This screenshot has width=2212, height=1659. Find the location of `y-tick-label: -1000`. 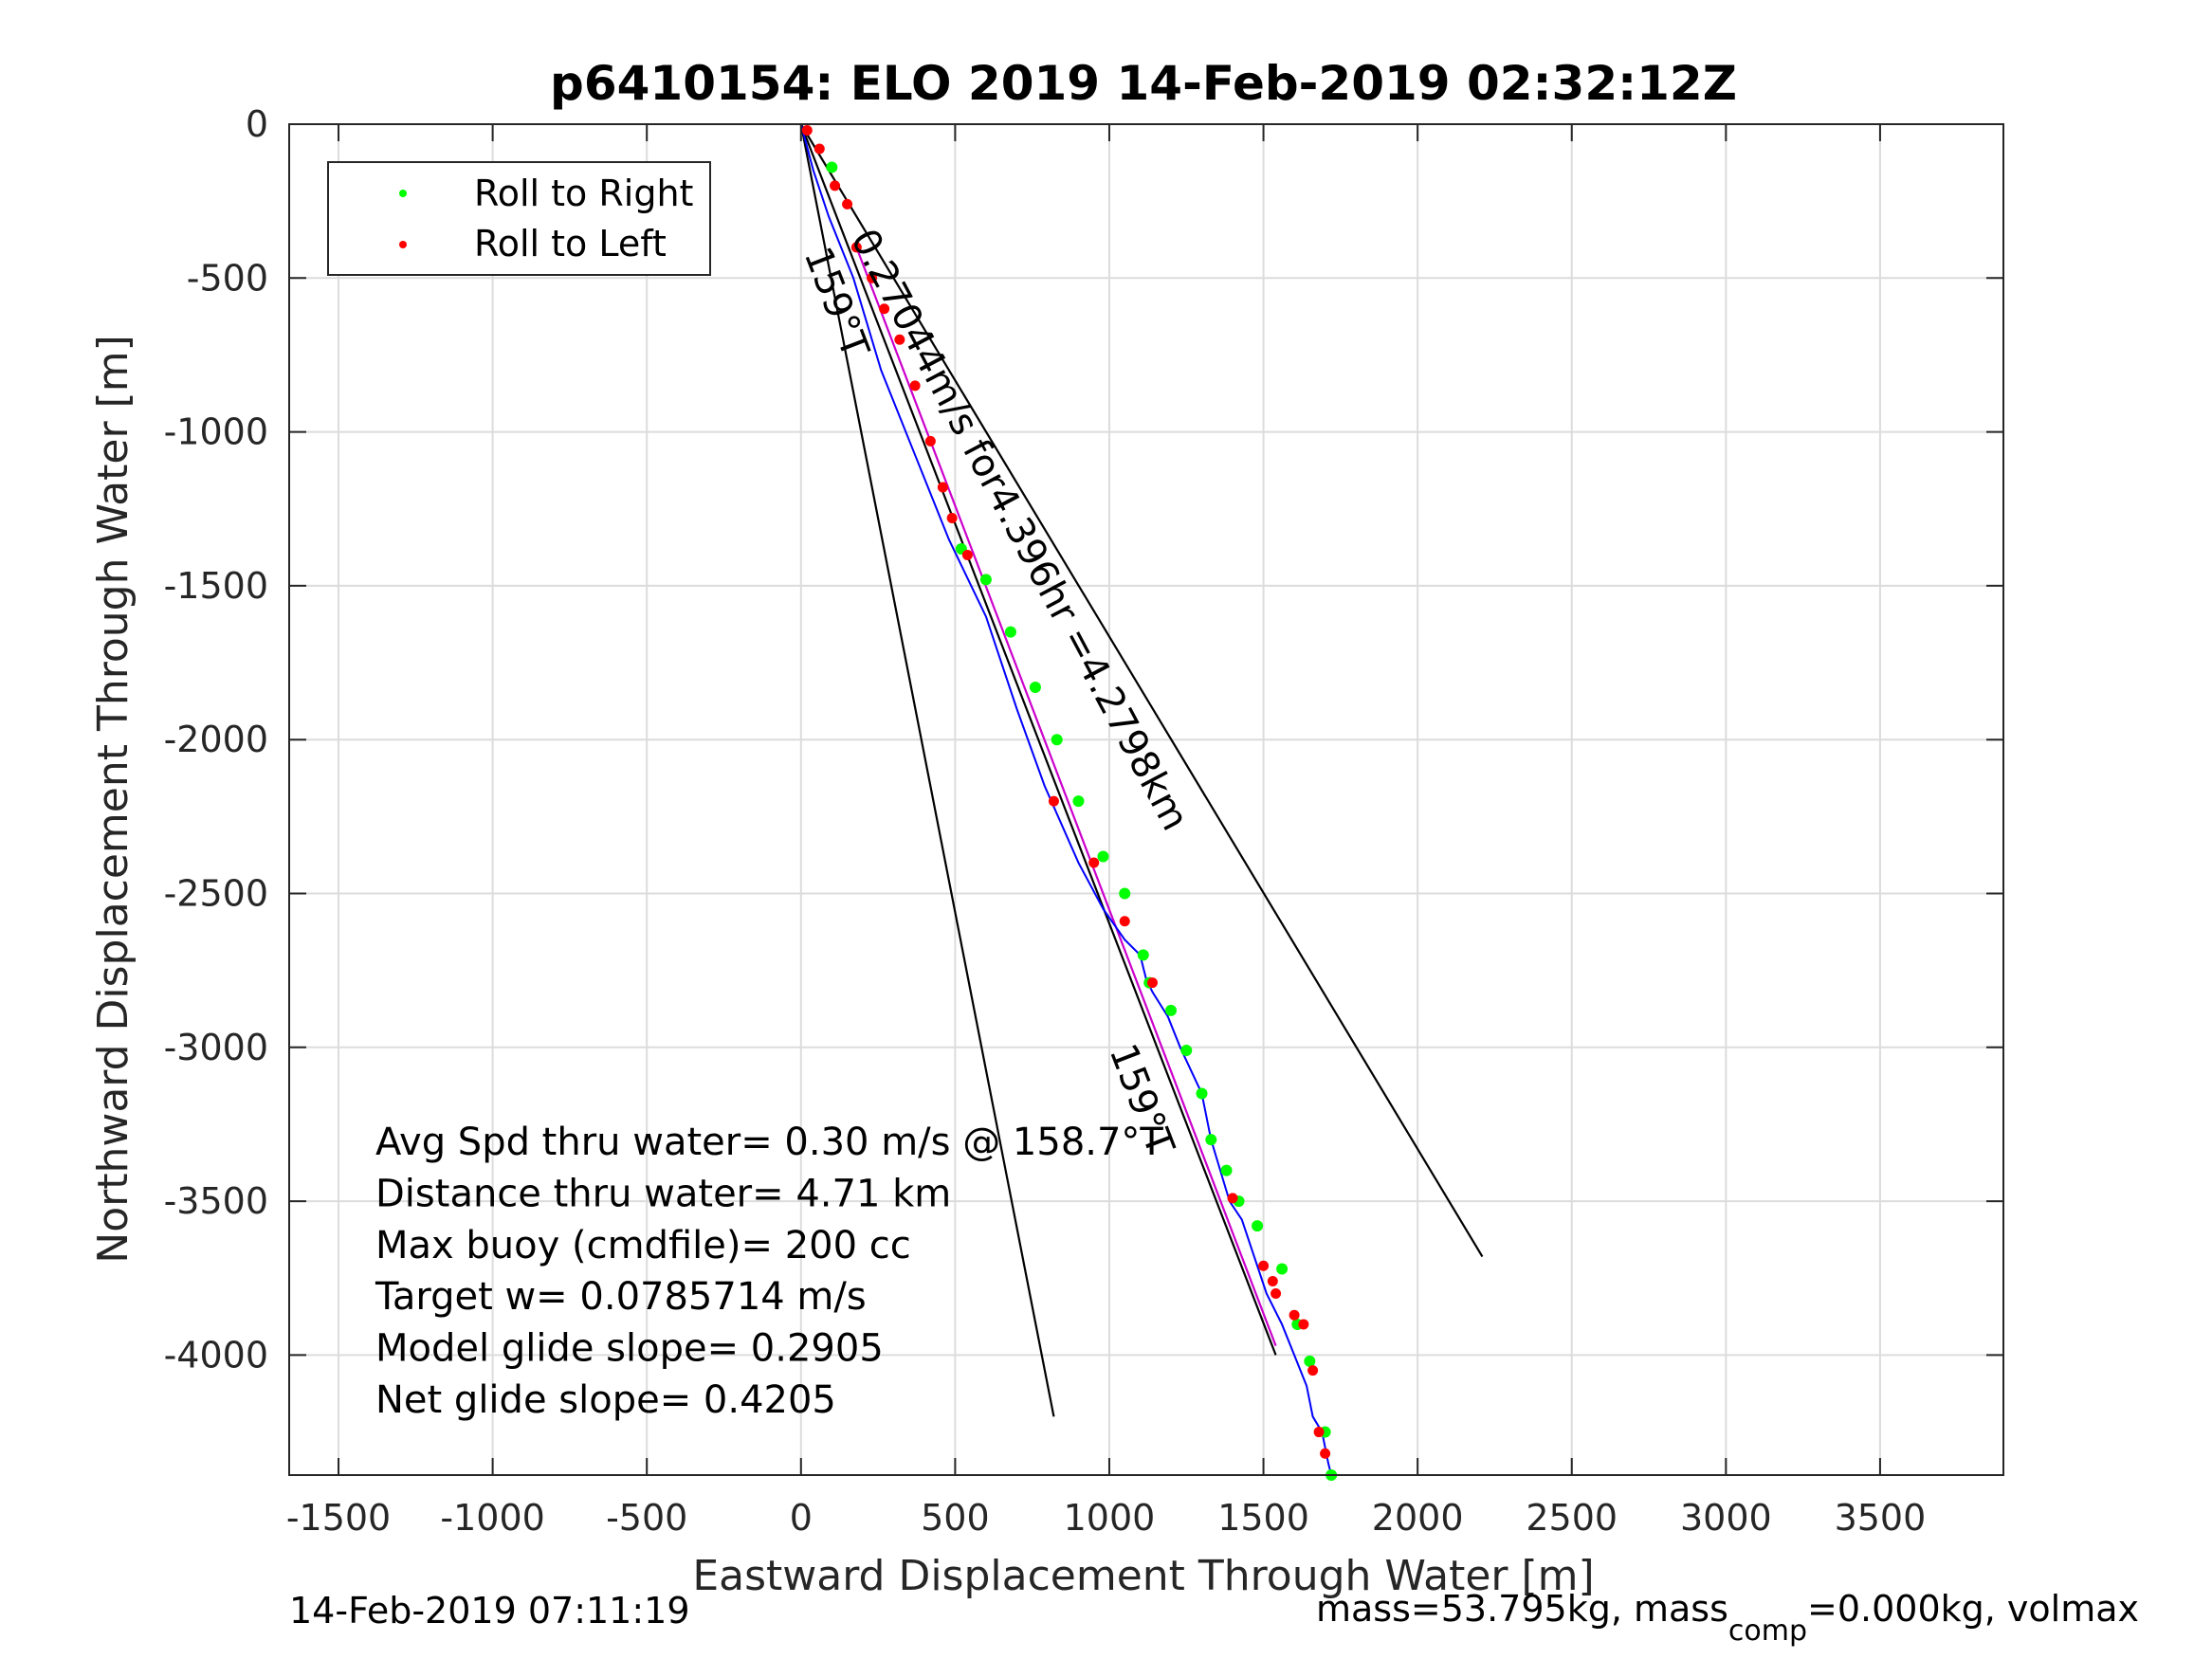

y-tick-label: -1000 is located at coordinates (216, 432).